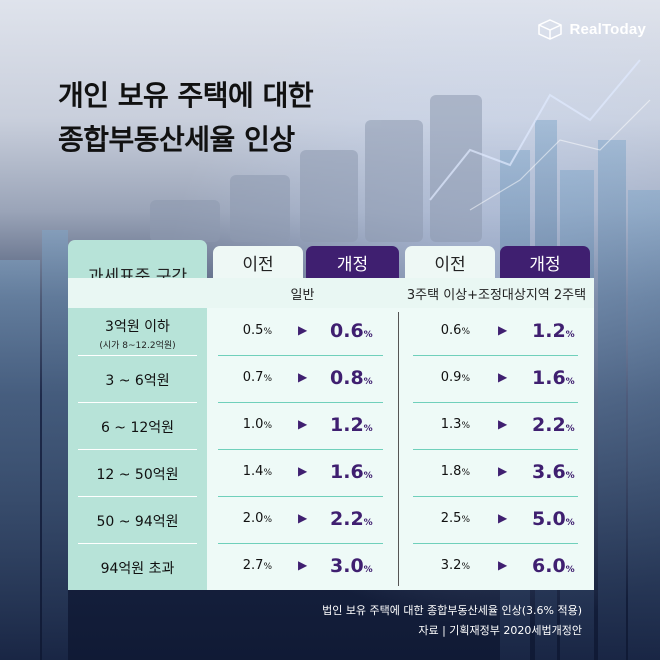  I want to click on rate-before: 2.5%, so click(448, 518).